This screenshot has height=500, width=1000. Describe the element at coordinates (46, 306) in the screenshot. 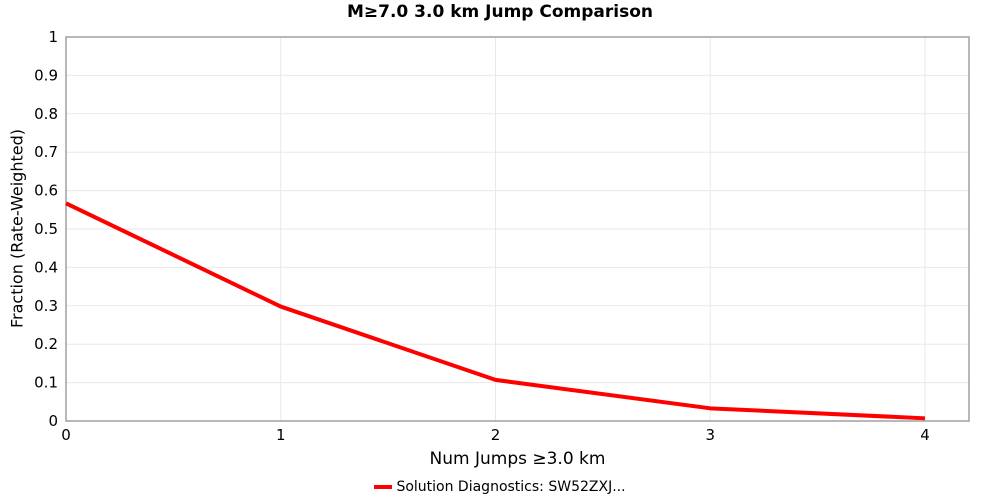

I see `y-tick-label: 0.3` at that location.